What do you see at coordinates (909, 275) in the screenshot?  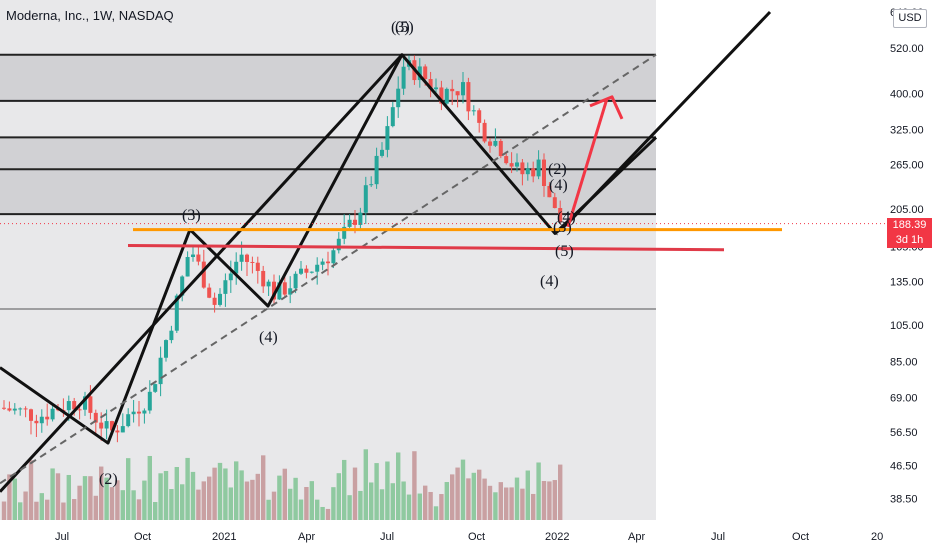 I see `price-axis-area` at bounding box center [909, 275].